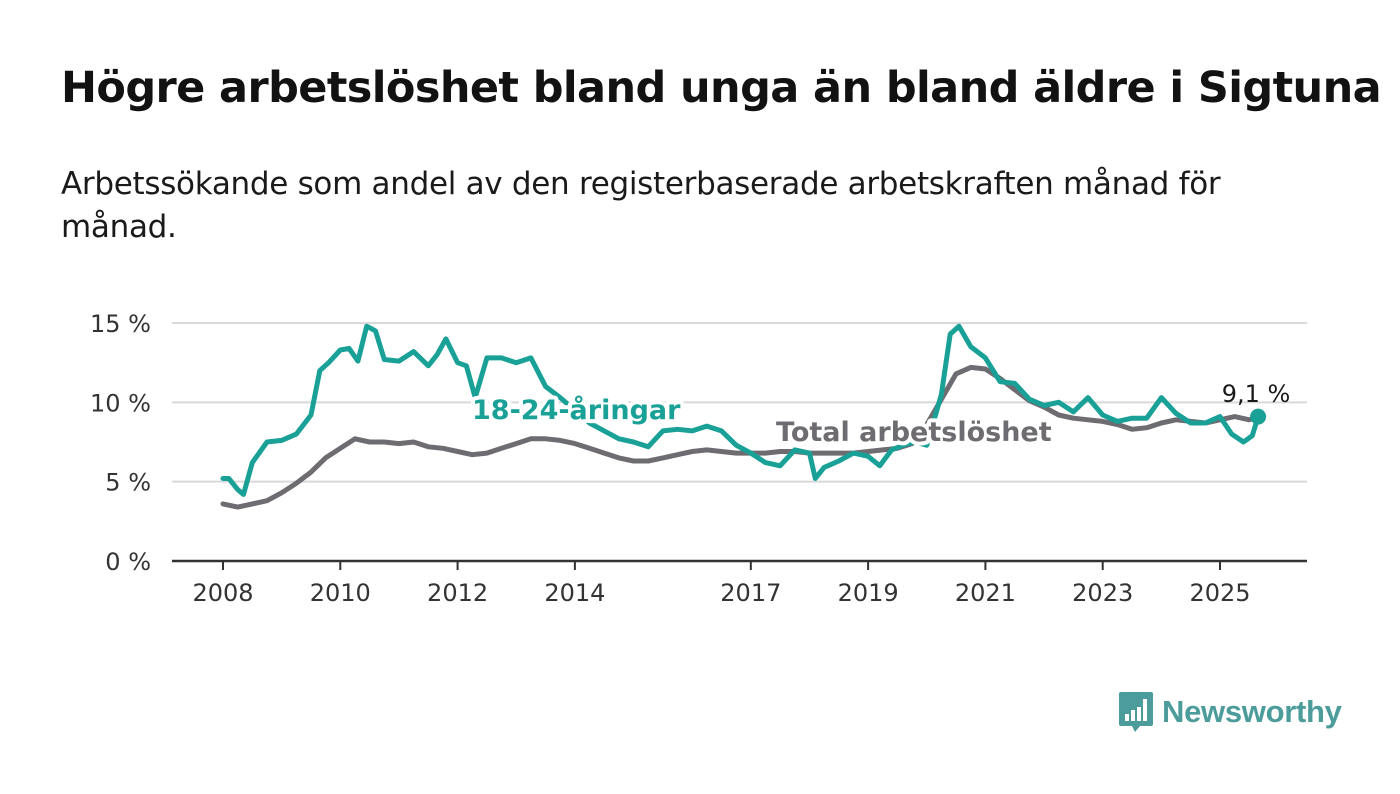 The height and width of the screenshot is (794, 1400). I want to click on y-tick-label: 0 %, so click(128, 562).